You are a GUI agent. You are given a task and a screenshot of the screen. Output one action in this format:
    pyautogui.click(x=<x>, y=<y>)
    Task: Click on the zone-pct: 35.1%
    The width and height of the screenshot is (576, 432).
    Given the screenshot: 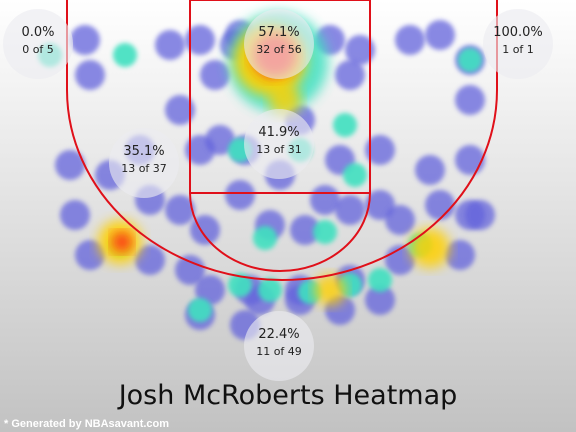 What is the action you would take?
    pyautogui.click(x=144, y=151)
    